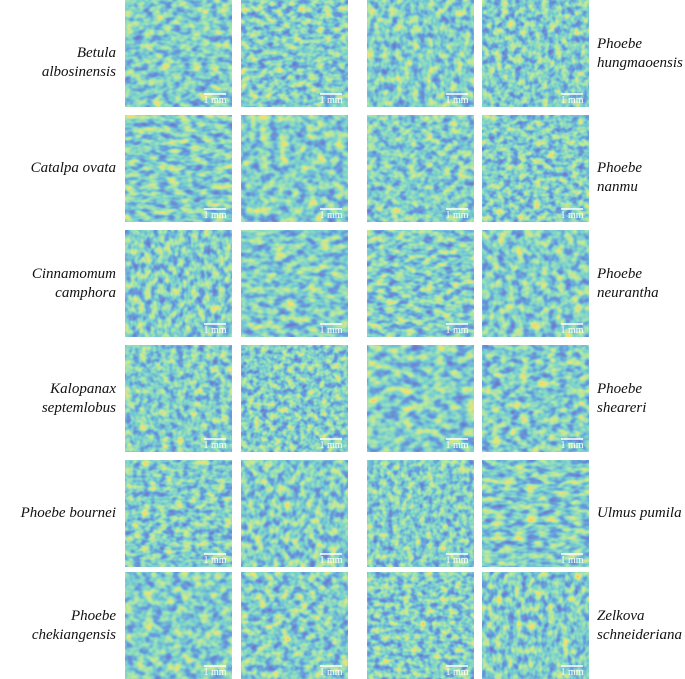 This screenshot has height=679, width=685. I want to click on label-line: Ulmus pumila, so click(639, 513).